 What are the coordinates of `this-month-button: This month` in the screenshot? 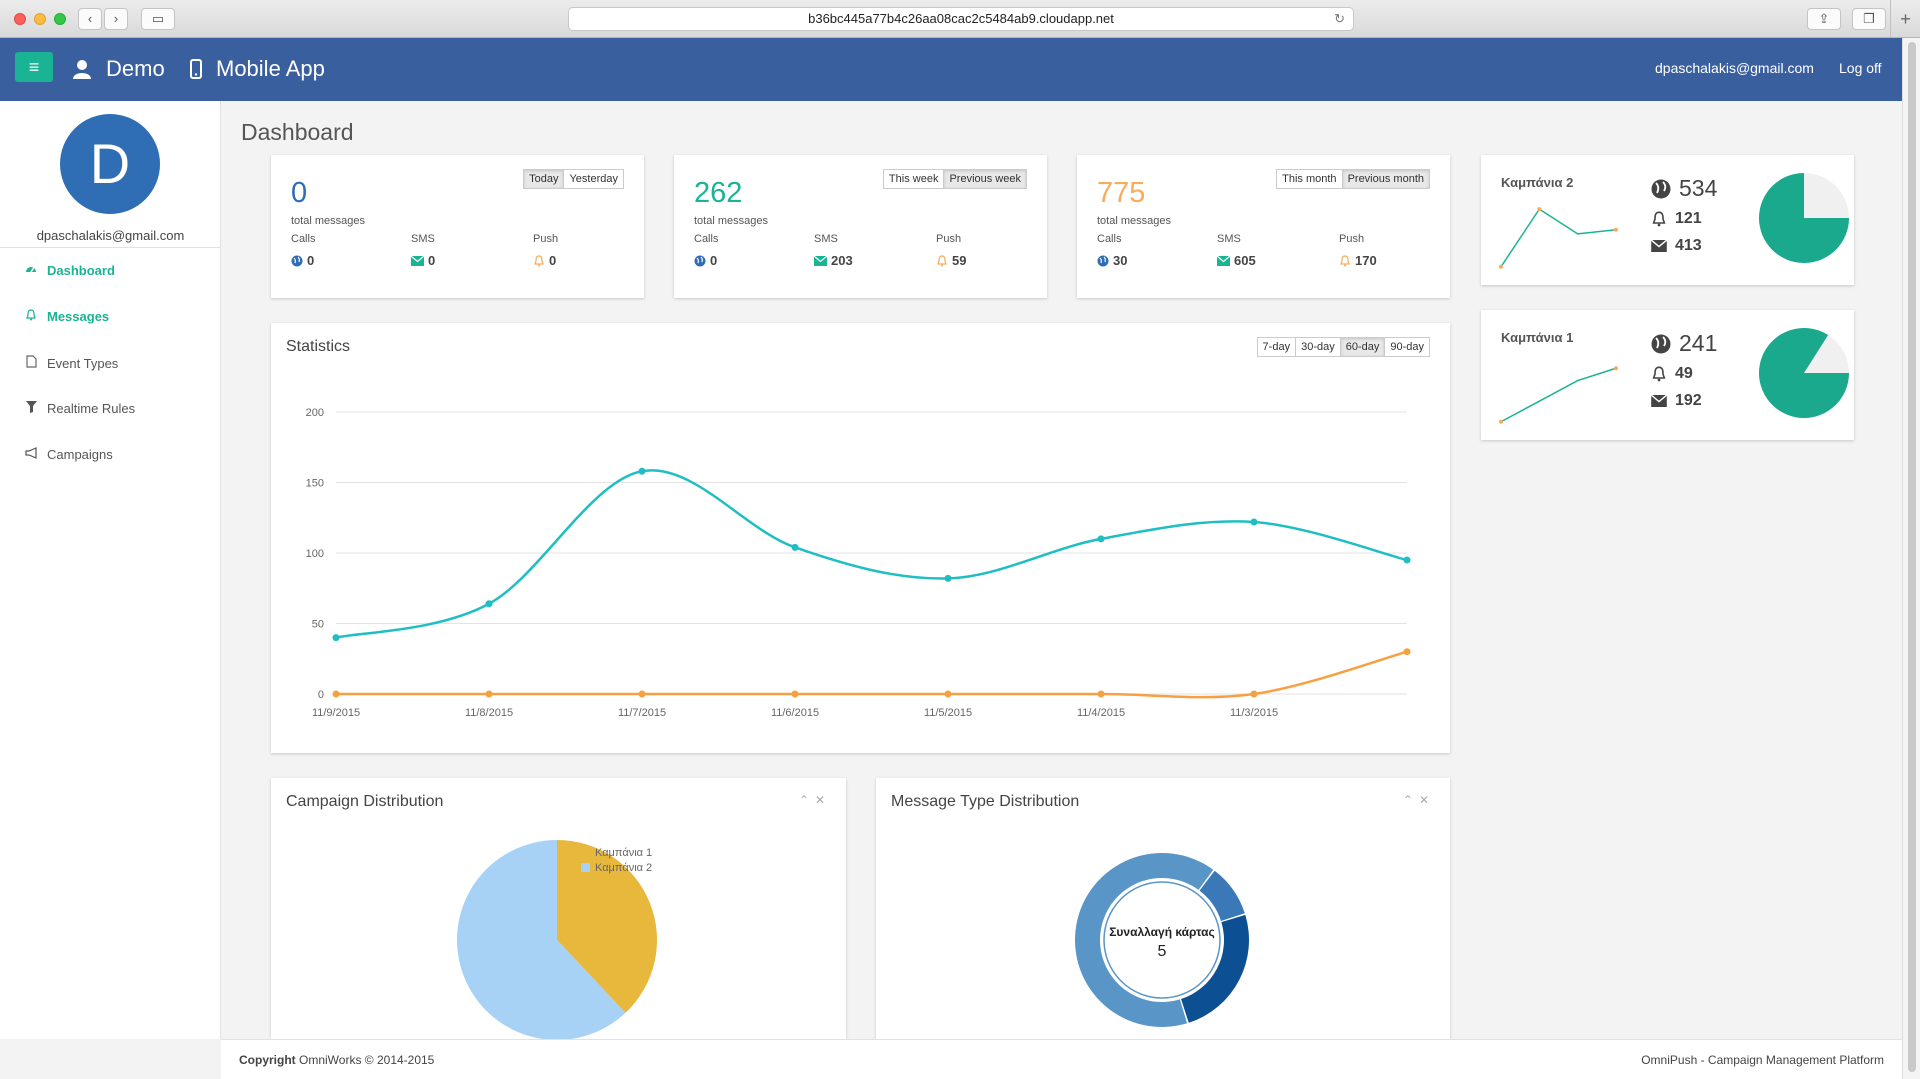 It's located at (1309, 179).